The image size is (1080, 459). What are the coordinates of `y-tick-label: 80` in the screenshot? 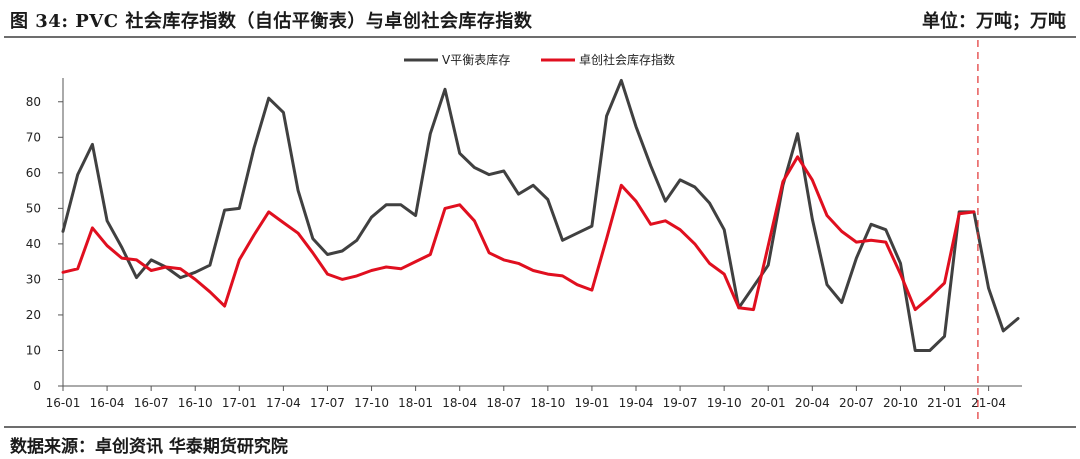 It's located at (33, 102).